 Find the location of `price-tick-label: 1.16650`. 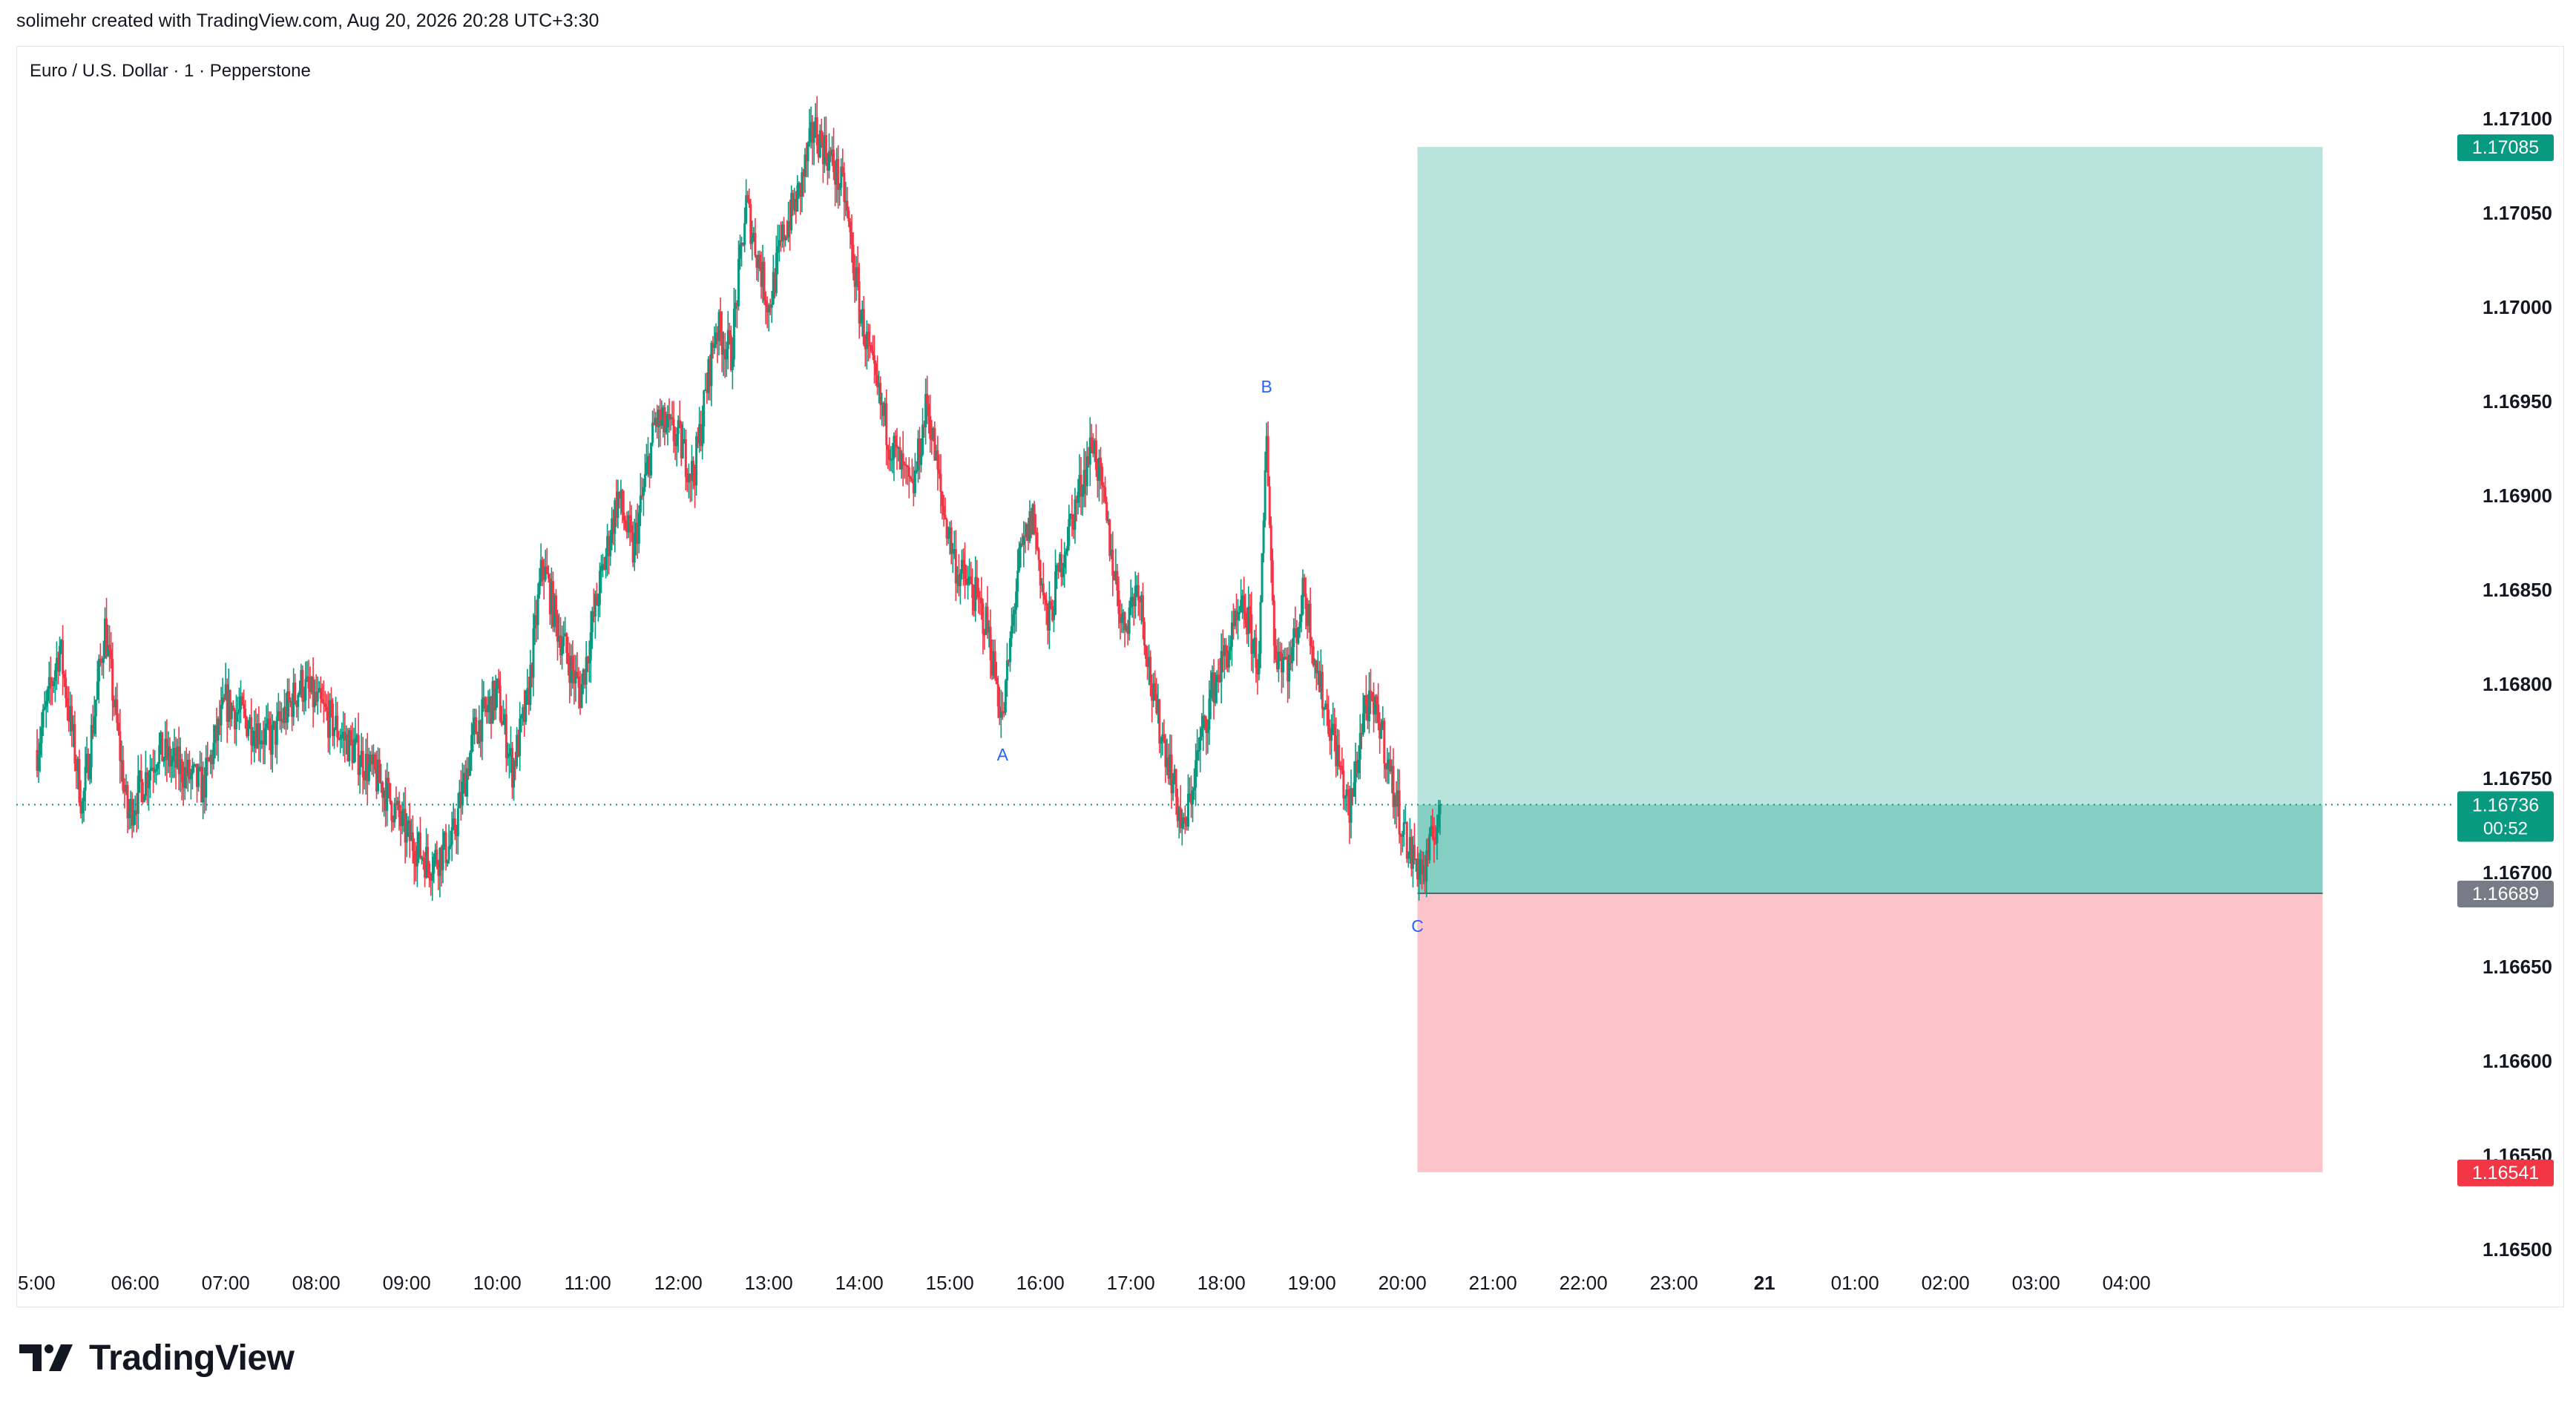

price-tick-label: 1.16650 is located at coordinates (2517, 967).